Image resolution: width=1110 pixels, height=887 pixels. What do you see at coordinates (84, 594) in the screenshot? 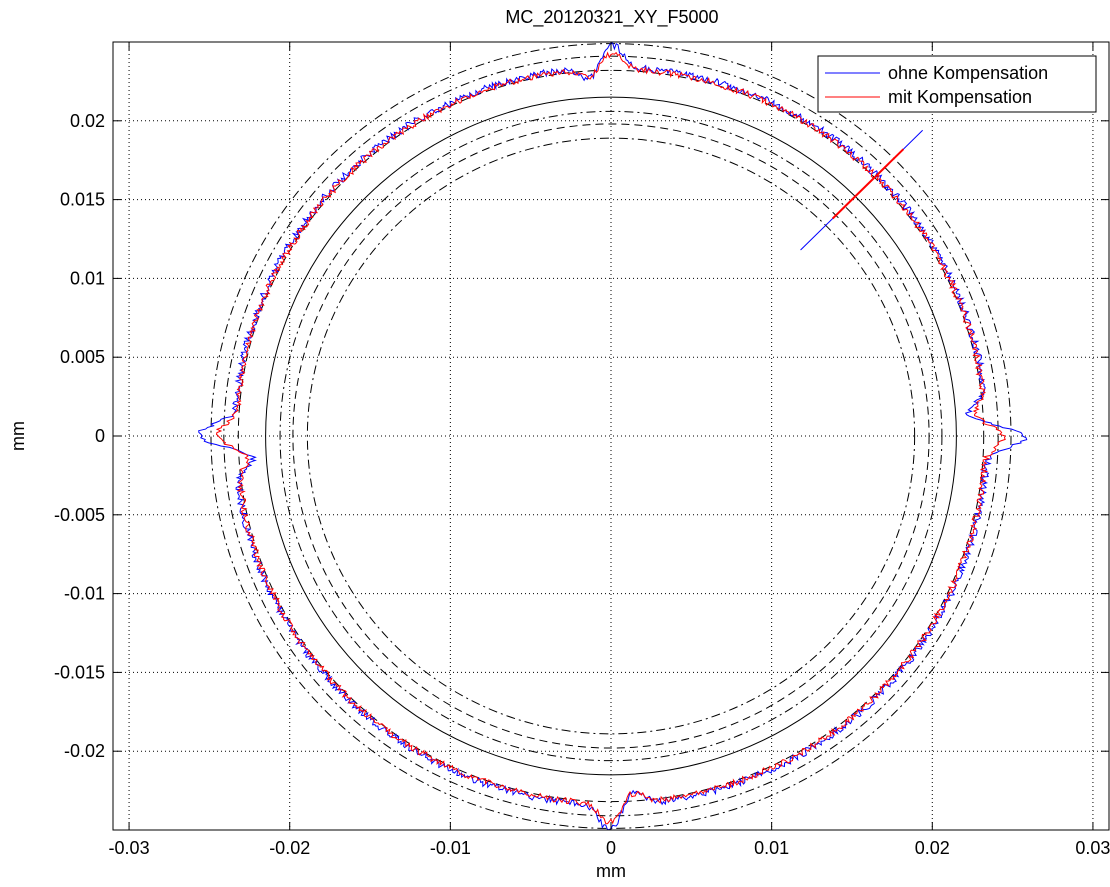
I see `y-tick-label: -0.01` at bounding box center [84, 594].